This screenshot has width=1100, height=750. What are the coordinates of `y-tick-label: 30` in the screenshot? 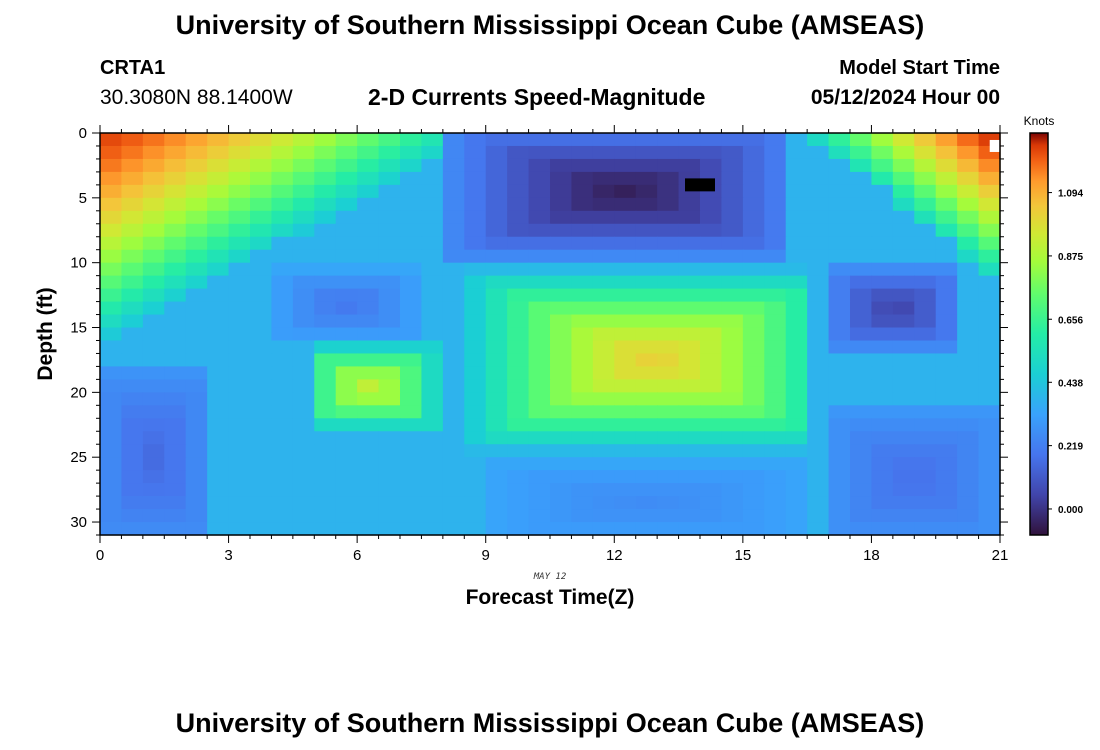 It's located at (78, 522).